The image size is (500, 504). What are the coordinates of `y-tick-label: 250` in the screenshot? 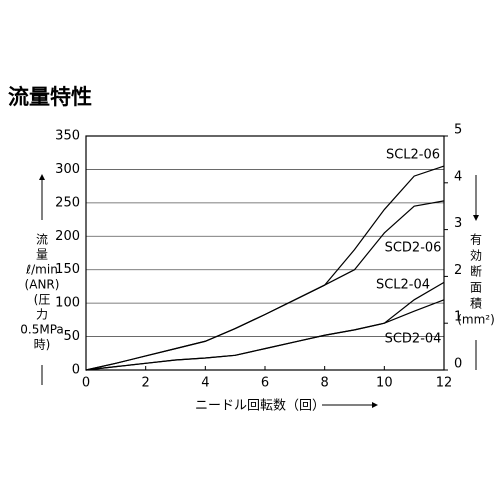 It's located at (67, 202).